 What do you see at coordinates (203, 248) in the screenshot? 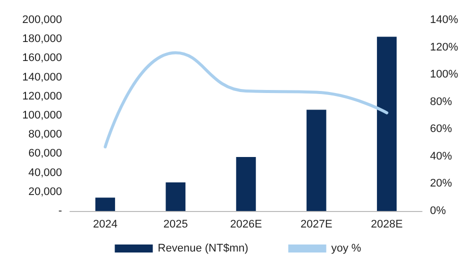
I see `legend-label: Revenue (NT$mn)` at bounding box center [203, 248].